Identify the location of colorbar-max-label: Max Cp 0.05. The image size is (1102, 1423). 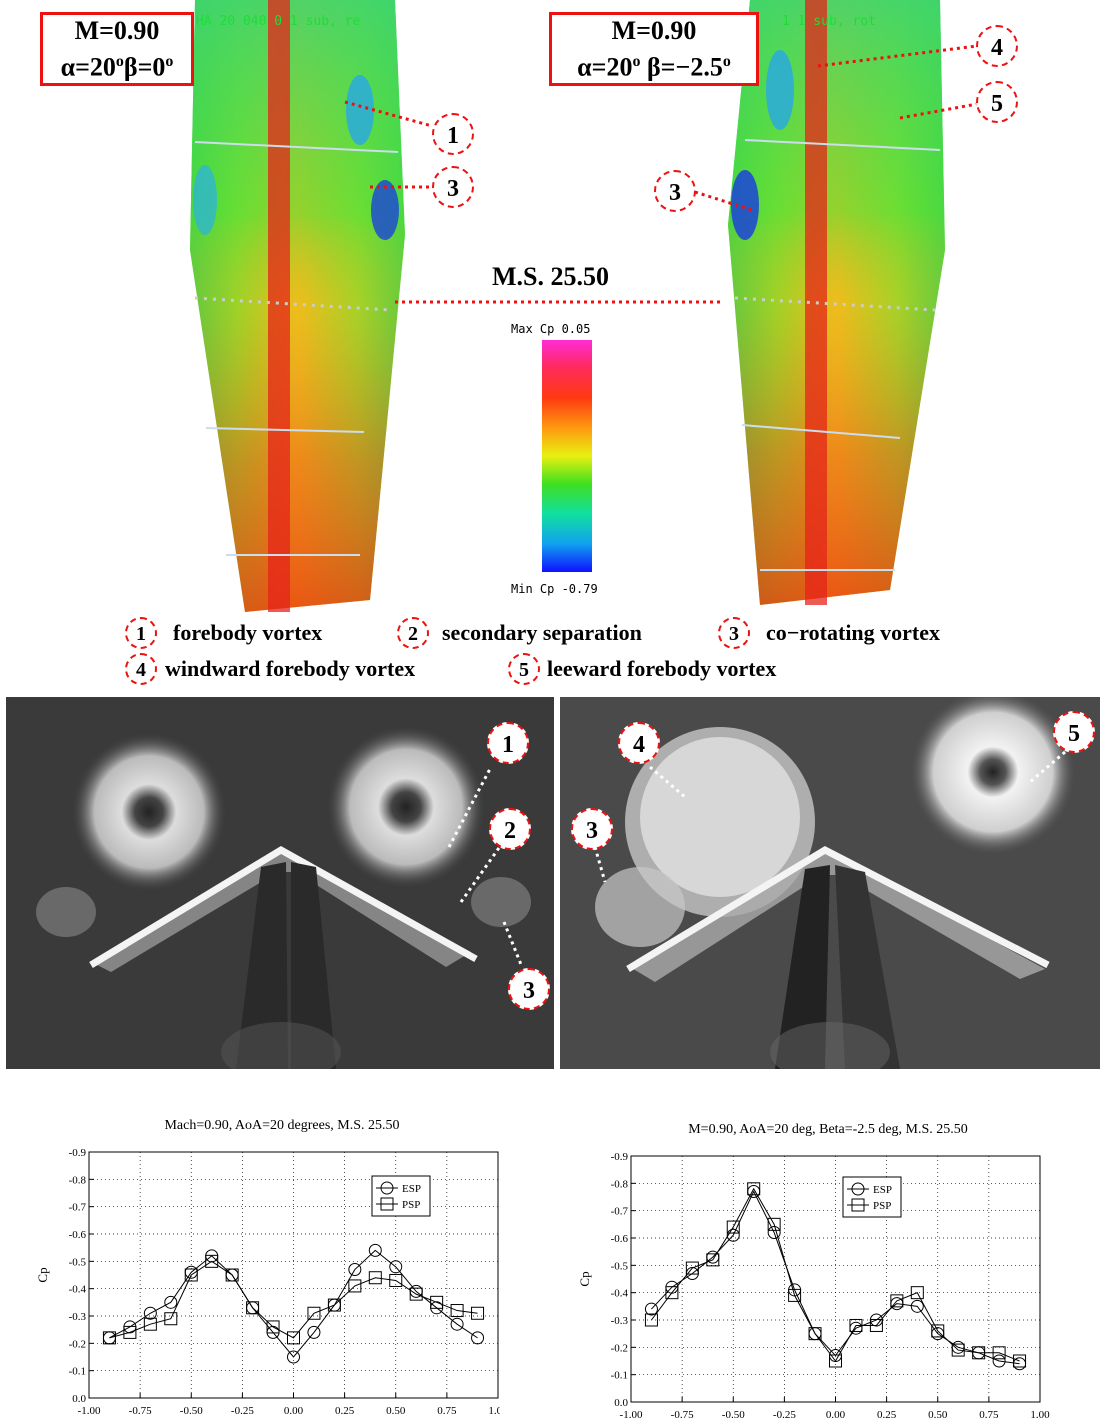
(551, 329).